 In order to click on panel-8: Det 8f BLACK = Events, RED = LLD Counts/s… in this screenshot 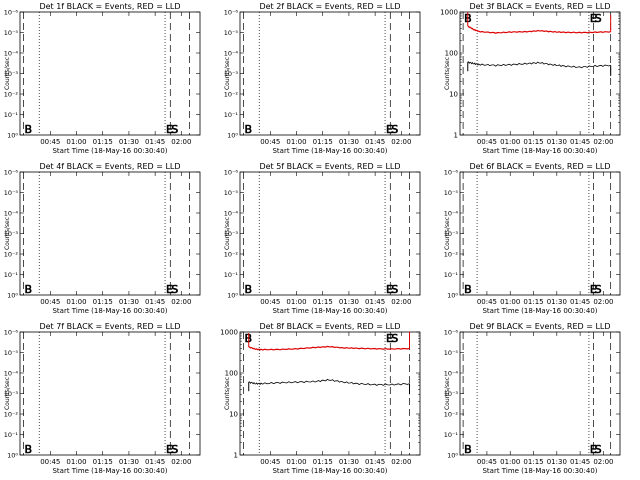, I will do `click(320, 398)`.